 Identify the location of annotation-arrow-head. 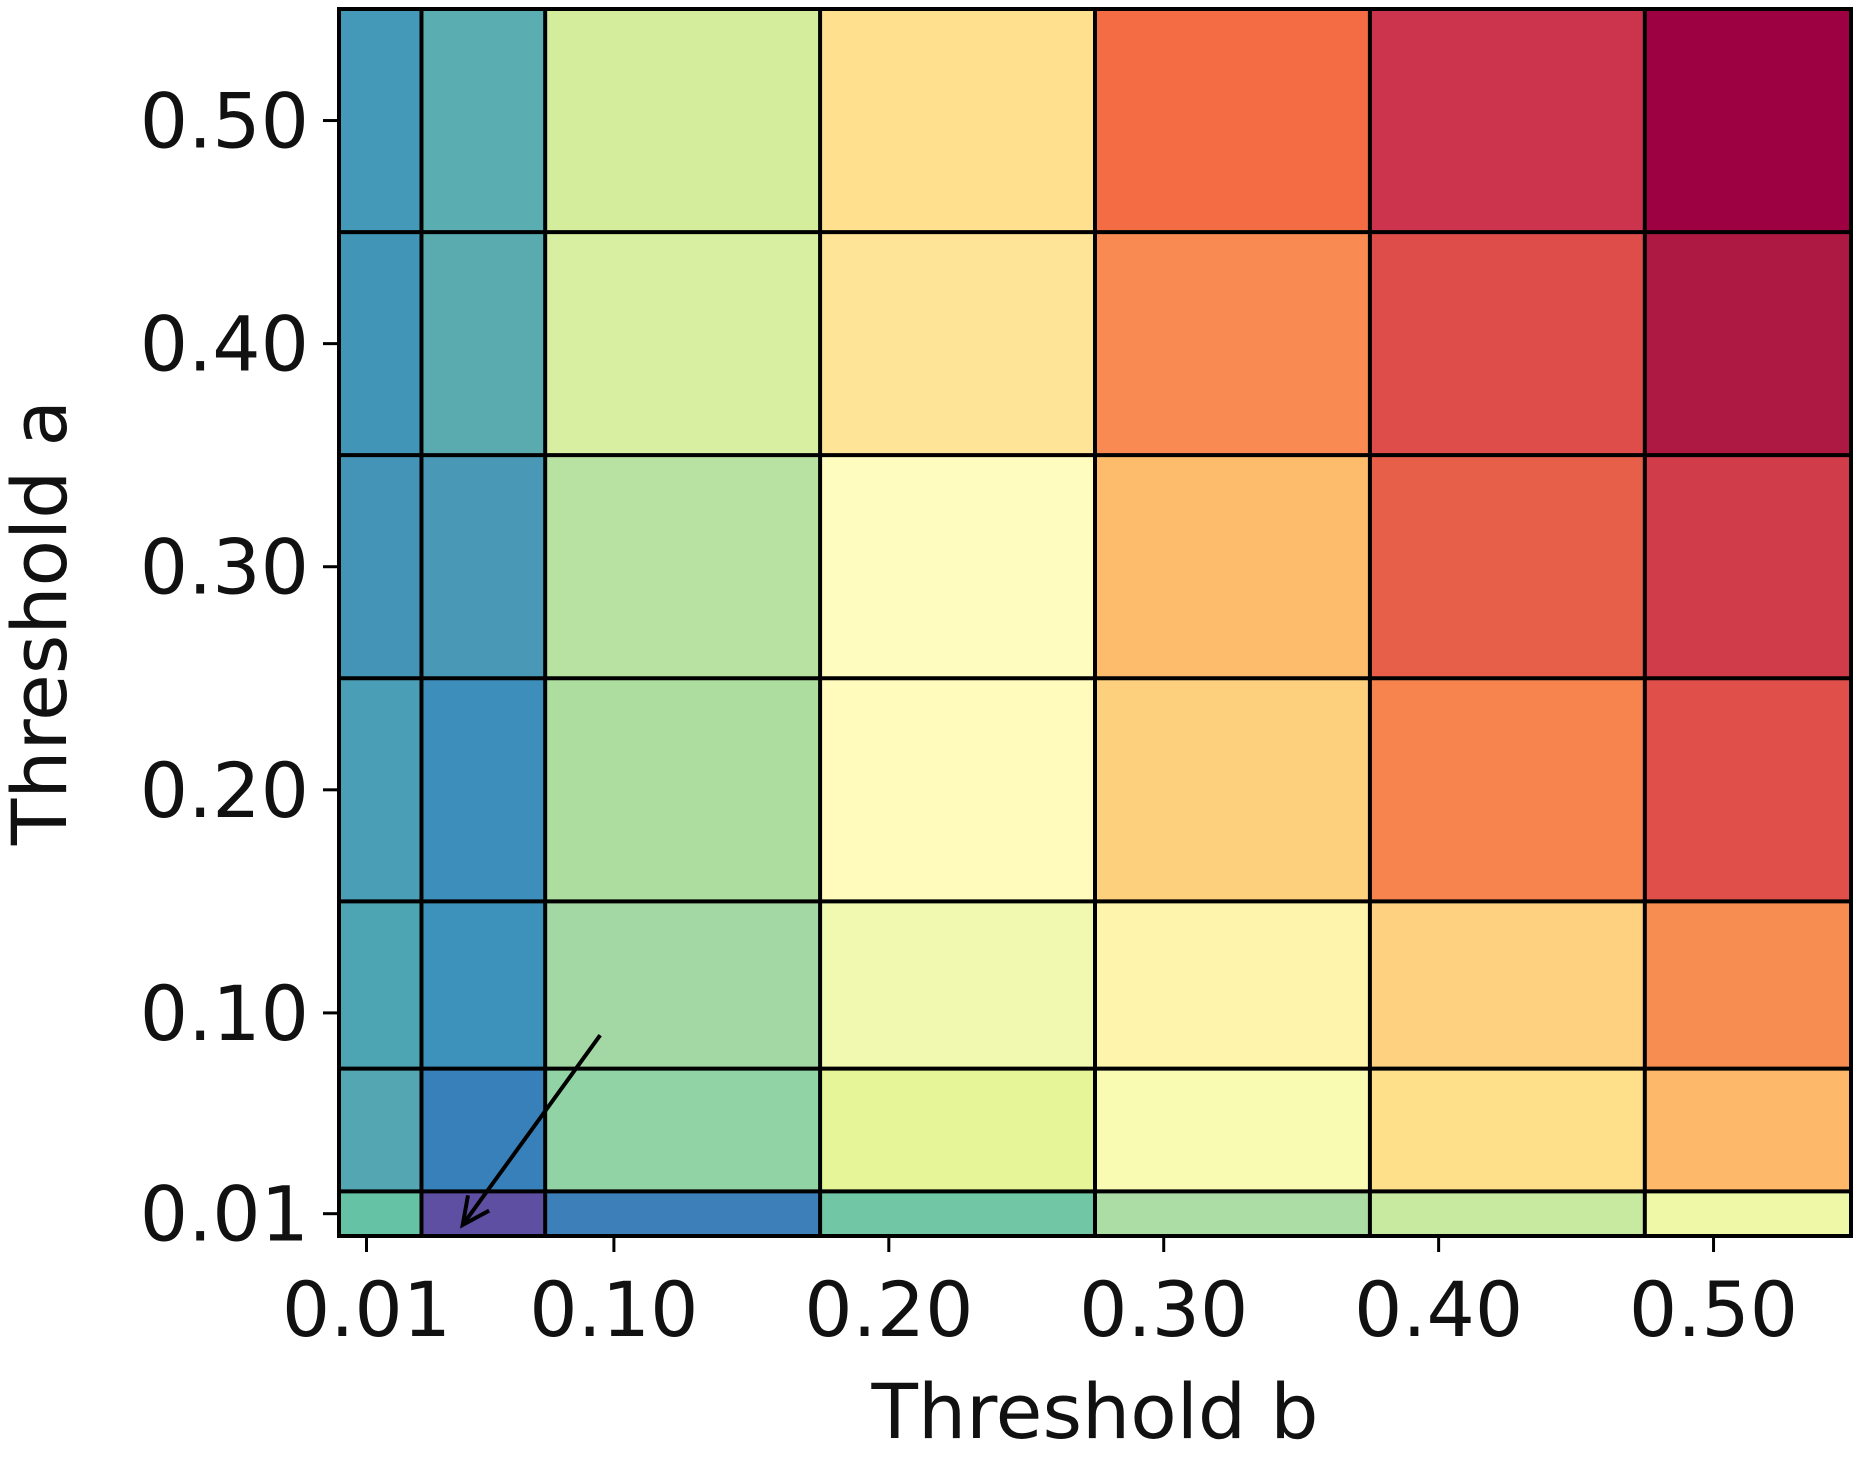
(475, 1211).